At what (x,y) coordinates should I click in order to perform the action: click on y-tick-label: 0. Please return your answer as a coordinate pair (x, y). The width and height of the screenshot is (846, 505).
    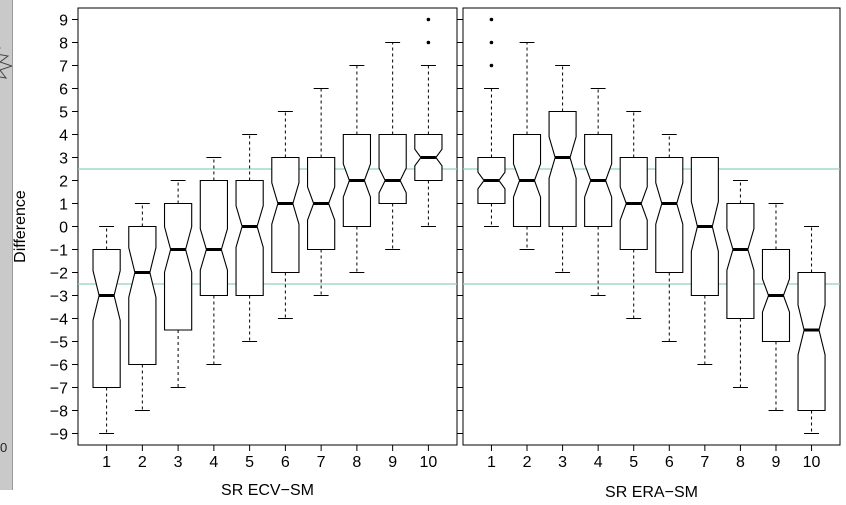
    Looking at the image, I should click on (63, 228).